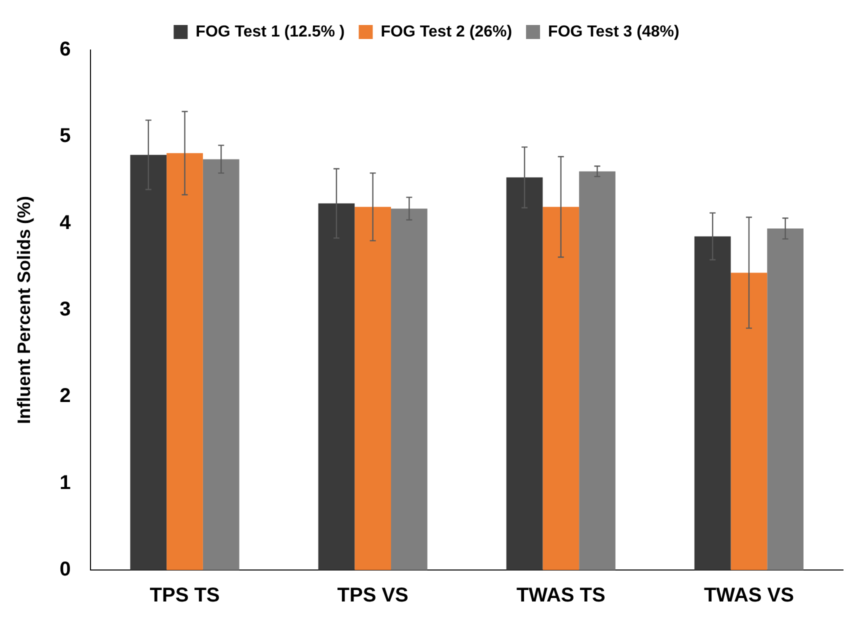 This screenshot has height=632, width=863. Describe the element at coordinates (270, 31) in the screenshot. I see `legend-label: FOG Test 1 (12.5% )` at that location.